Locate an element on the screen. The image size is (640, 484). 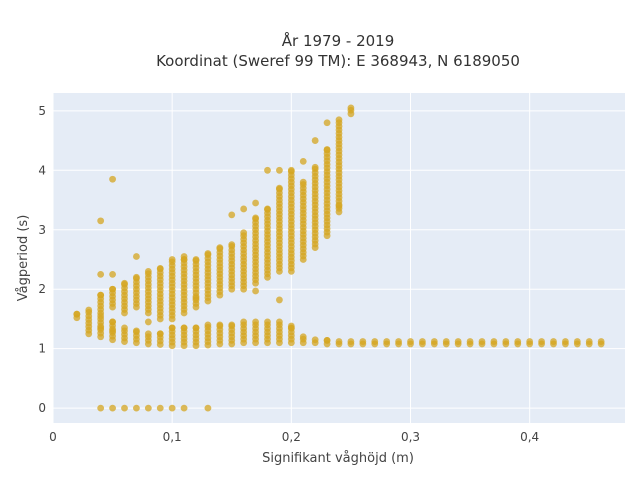
x-tick-label: 0,3 is located at coordinates (410, 437).